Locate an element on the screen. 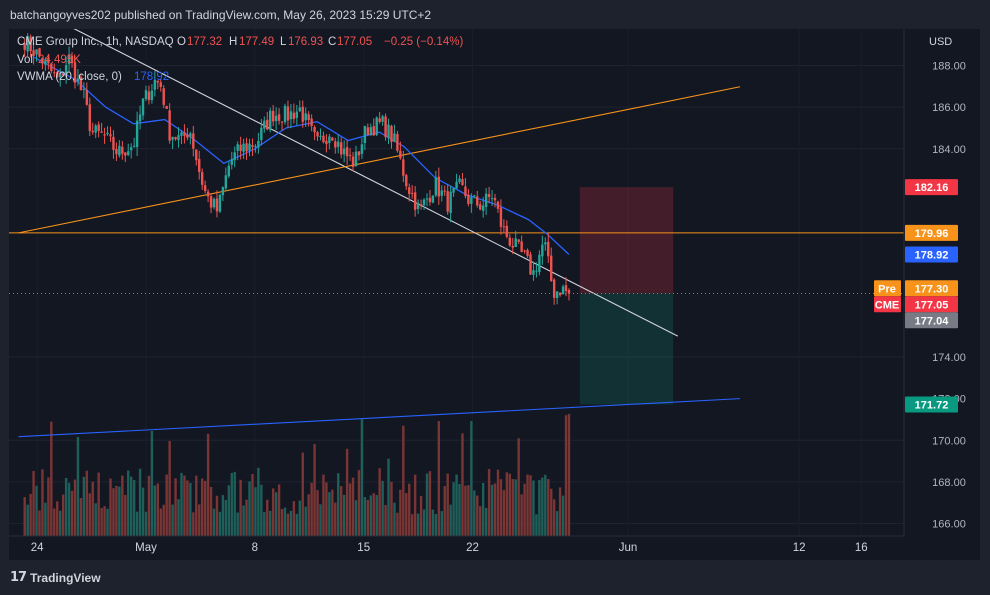  legend-vwma-label: VWMA (20, close, 0) is located at coordinates (69, 77).